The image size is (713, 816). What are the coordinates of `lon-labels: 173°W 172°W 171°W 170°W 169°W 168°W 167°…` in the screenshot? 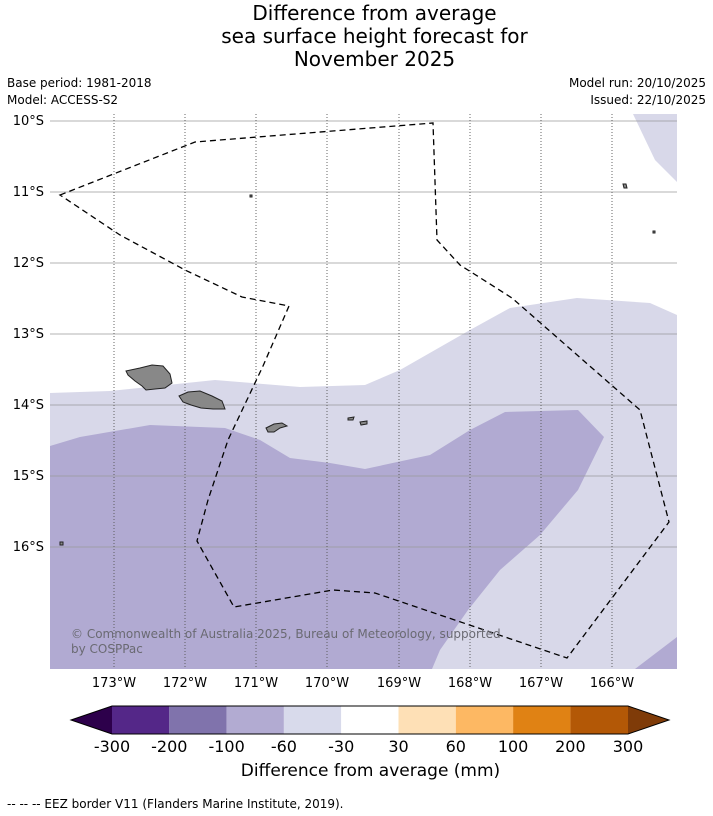 It's located at (363, 683).